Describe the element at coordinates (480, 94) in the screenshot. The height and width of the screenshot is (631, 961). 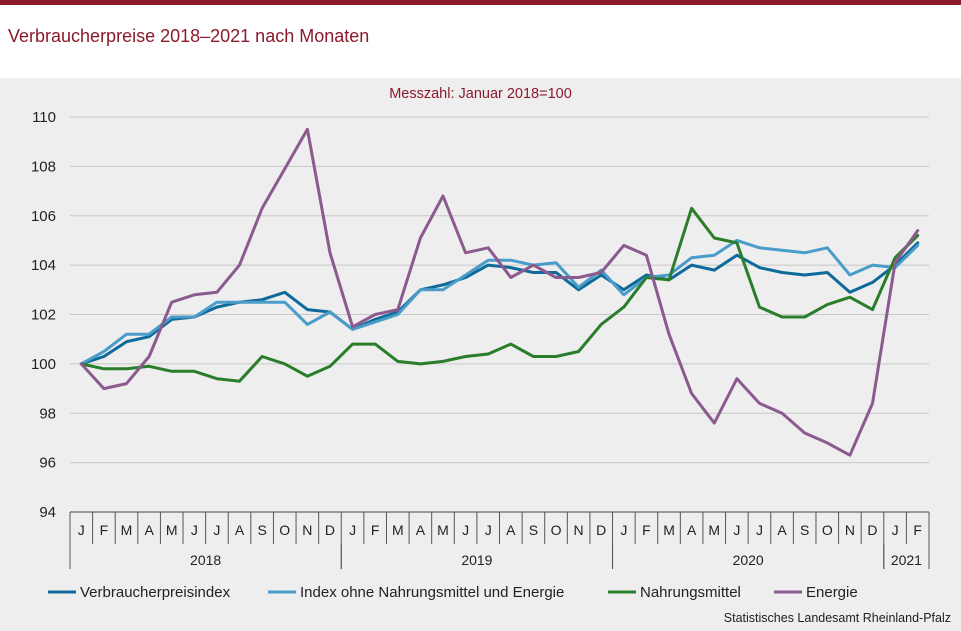
I see `chart-subtitle: Messzahl: Januar 2018=100` at that location.